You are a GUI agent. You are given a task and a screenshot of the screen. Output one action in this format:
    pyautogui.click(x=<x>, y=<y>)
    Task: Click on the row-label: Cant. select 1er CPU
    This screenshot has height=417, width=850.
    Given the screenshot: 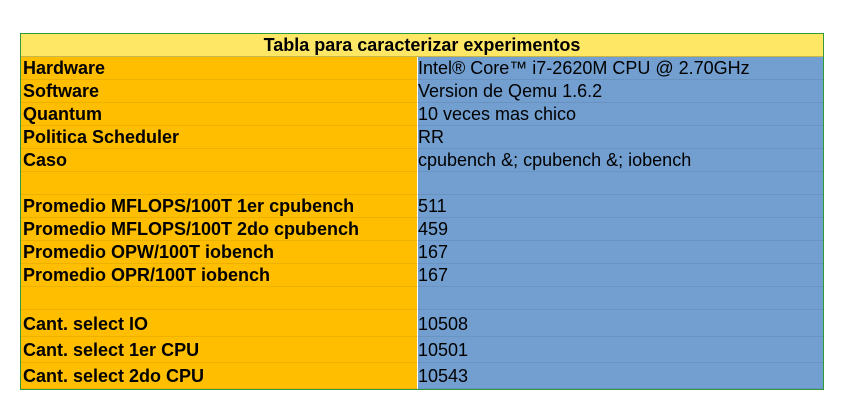 What is the action you would take?
    pyautogui.click(x=111, y=350)
    